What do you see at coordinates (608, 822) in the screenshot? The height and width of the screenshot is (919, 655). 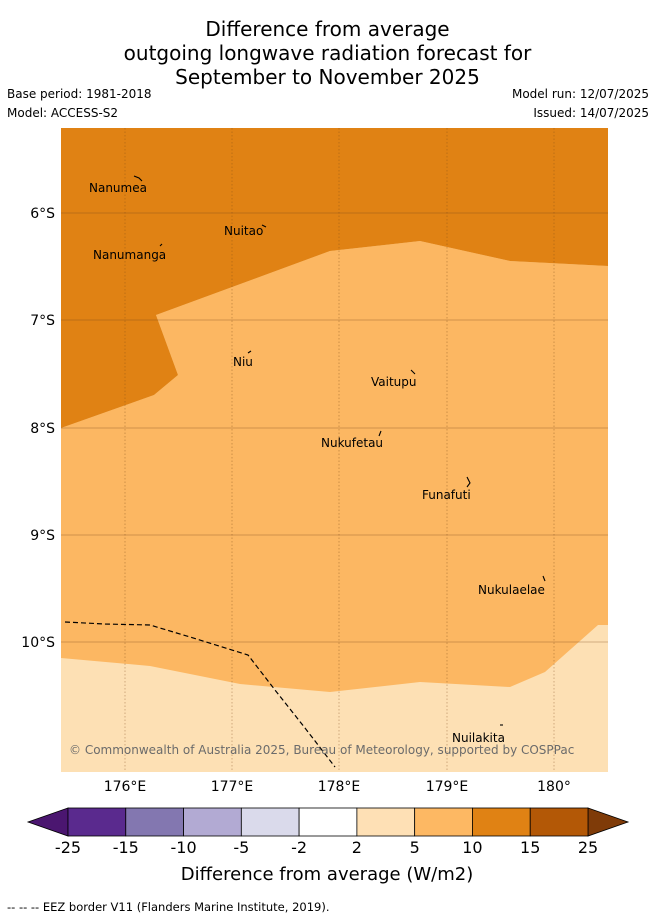 I see `colorbar-extension-high` at bounding box center [608, 822].